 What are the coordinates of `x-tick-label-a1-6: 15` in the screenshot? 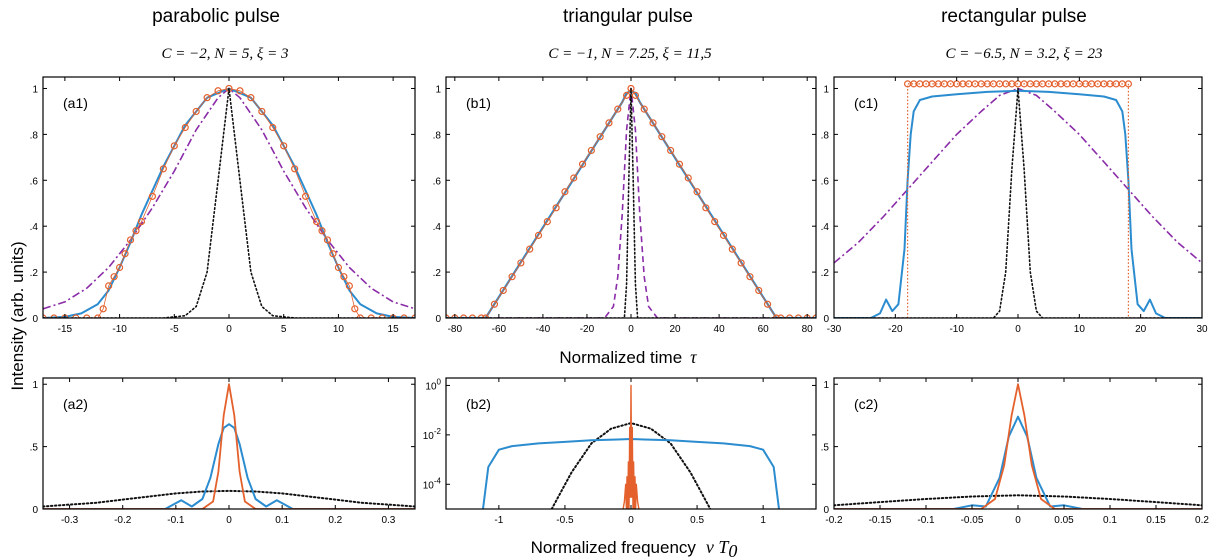 It's located at (394, 329).